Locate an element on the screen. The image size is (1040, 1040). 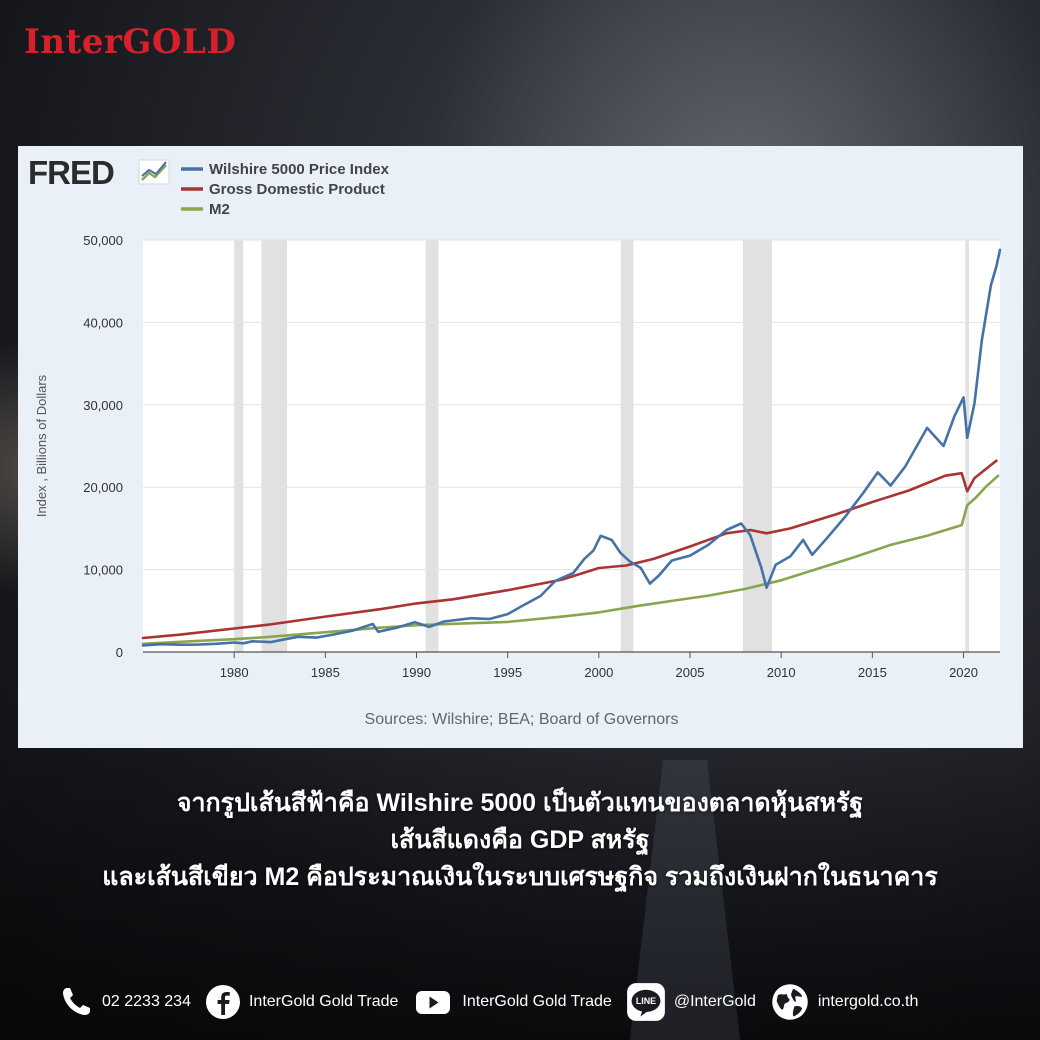
x-tick-label: 1980 is located at coordinates (234, 672).